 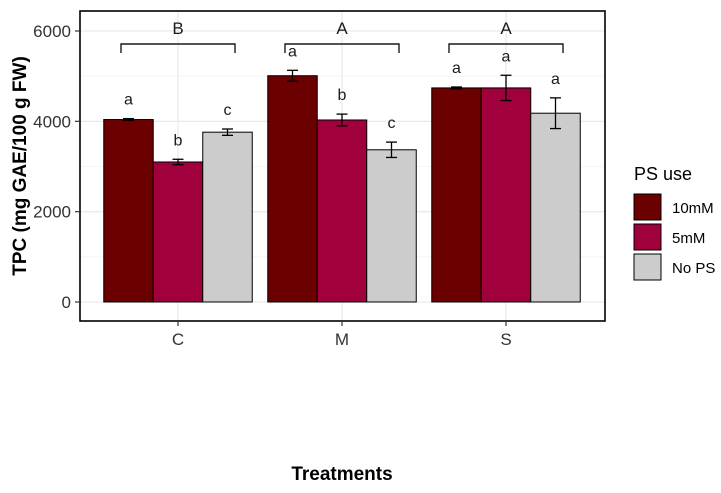 What do you see at coordinates (292, 189) in the screenshot?
I see `bar-10mm-m` at bounding box center [292, 189].